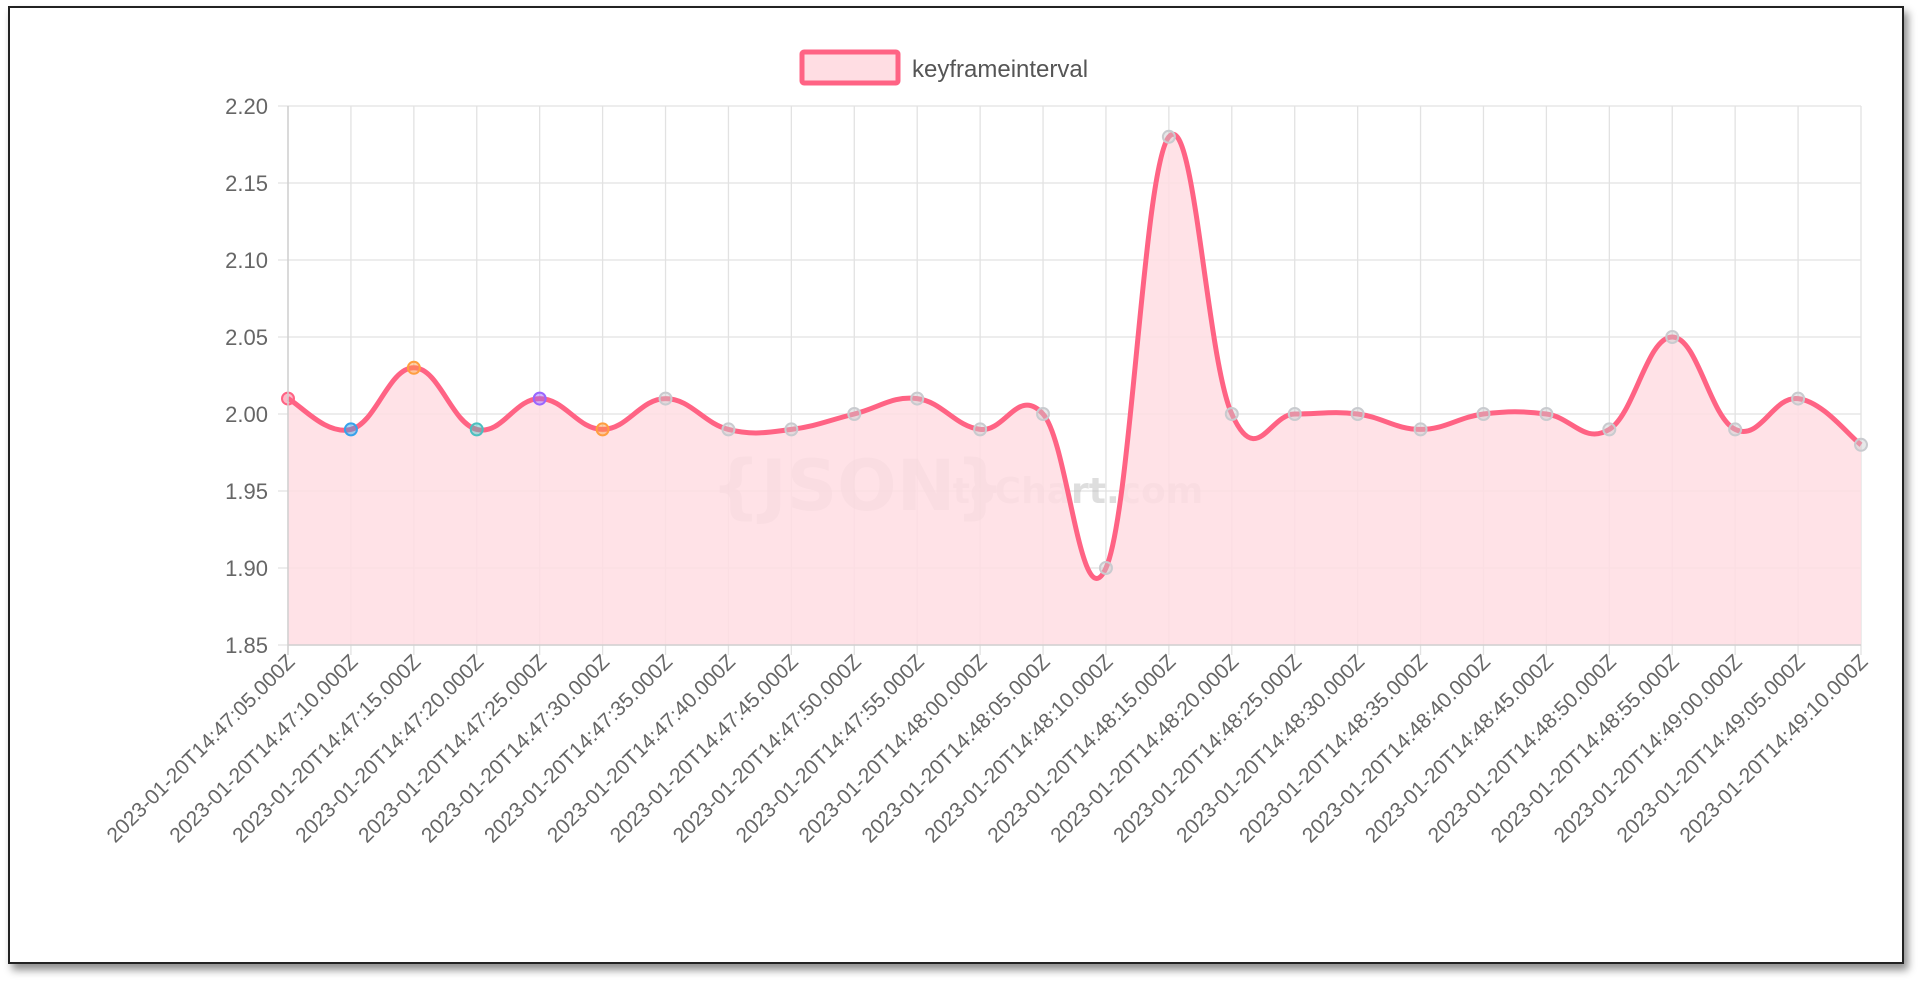 This screenshot has height=984, width=1920. Describe the element at coordinates (850, 67) in the screenshot. I see `legend-swatch` at that location.